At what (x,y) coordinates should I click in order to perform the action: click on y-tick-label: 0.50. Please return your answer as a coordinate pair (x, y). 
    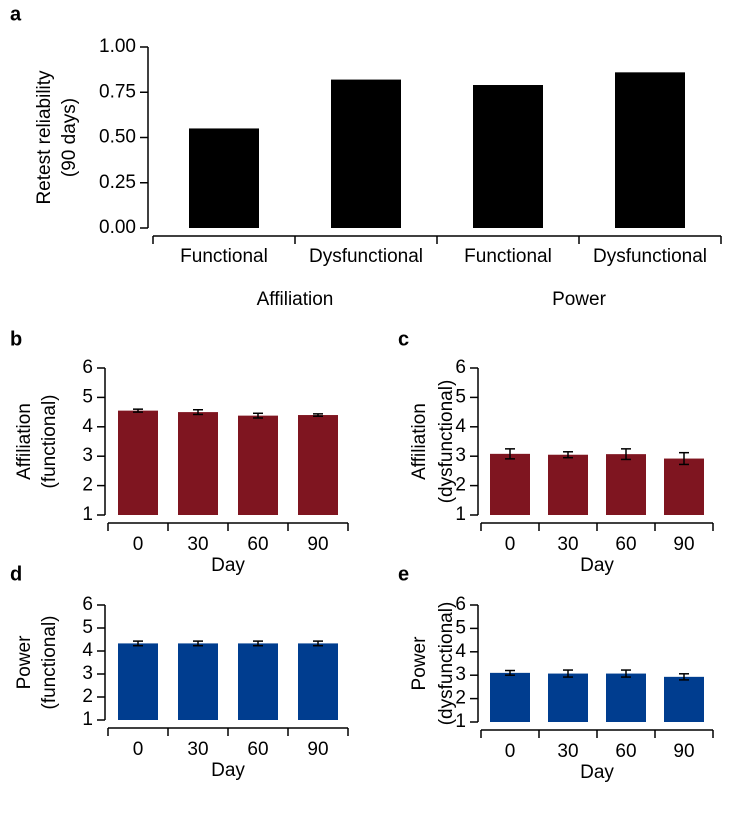
    Looking at the image, I should click on (117, 137).